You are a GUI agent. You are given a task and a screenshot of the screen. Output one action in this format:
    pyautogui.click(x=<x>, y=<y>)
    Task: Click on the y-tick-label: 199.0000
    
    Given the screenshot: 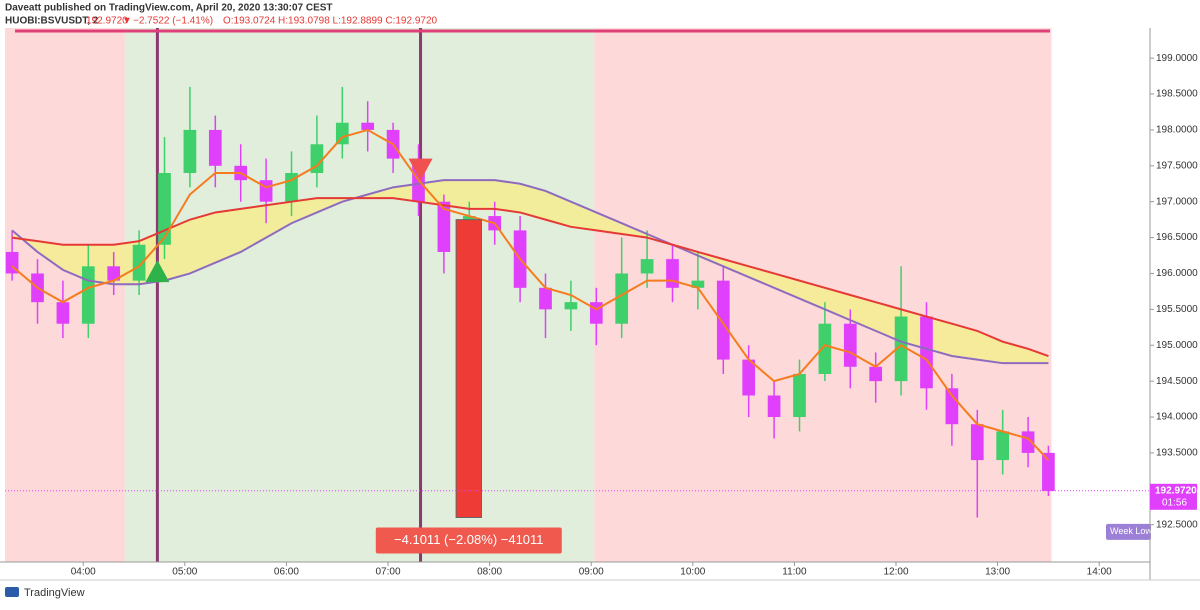 What is the action you would take?
    pyautogui.click(x=1177, y=58)
    